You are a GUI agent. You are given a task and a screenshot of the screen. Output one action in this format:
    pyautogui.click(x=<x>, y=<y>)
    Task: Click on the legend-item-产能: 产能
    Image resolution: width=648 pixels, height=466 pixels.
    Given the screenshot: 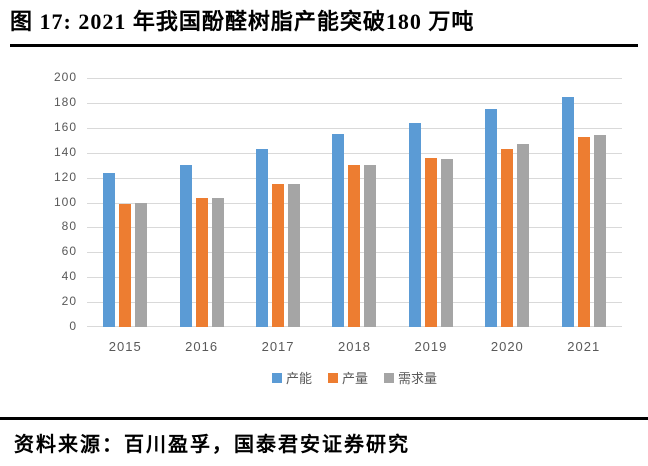 What is the action you would take?
    pyautogui.click(x=291, y=377)
    